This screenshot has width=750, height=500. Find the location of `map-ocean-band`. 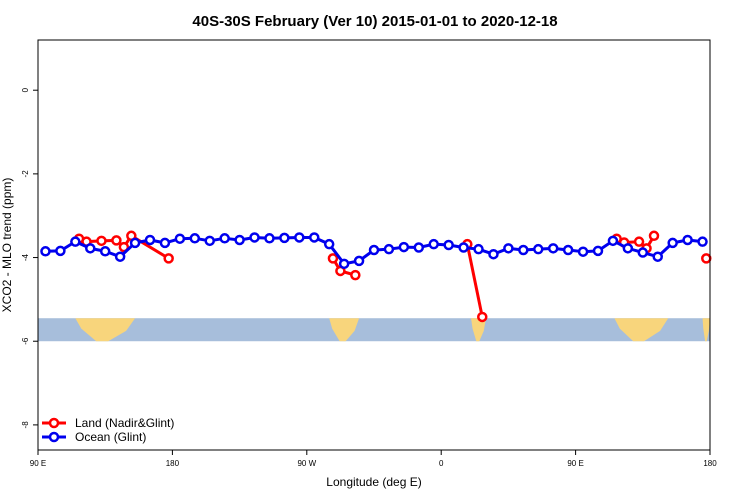

map-ocean-band is located at coordinates (374, 330).